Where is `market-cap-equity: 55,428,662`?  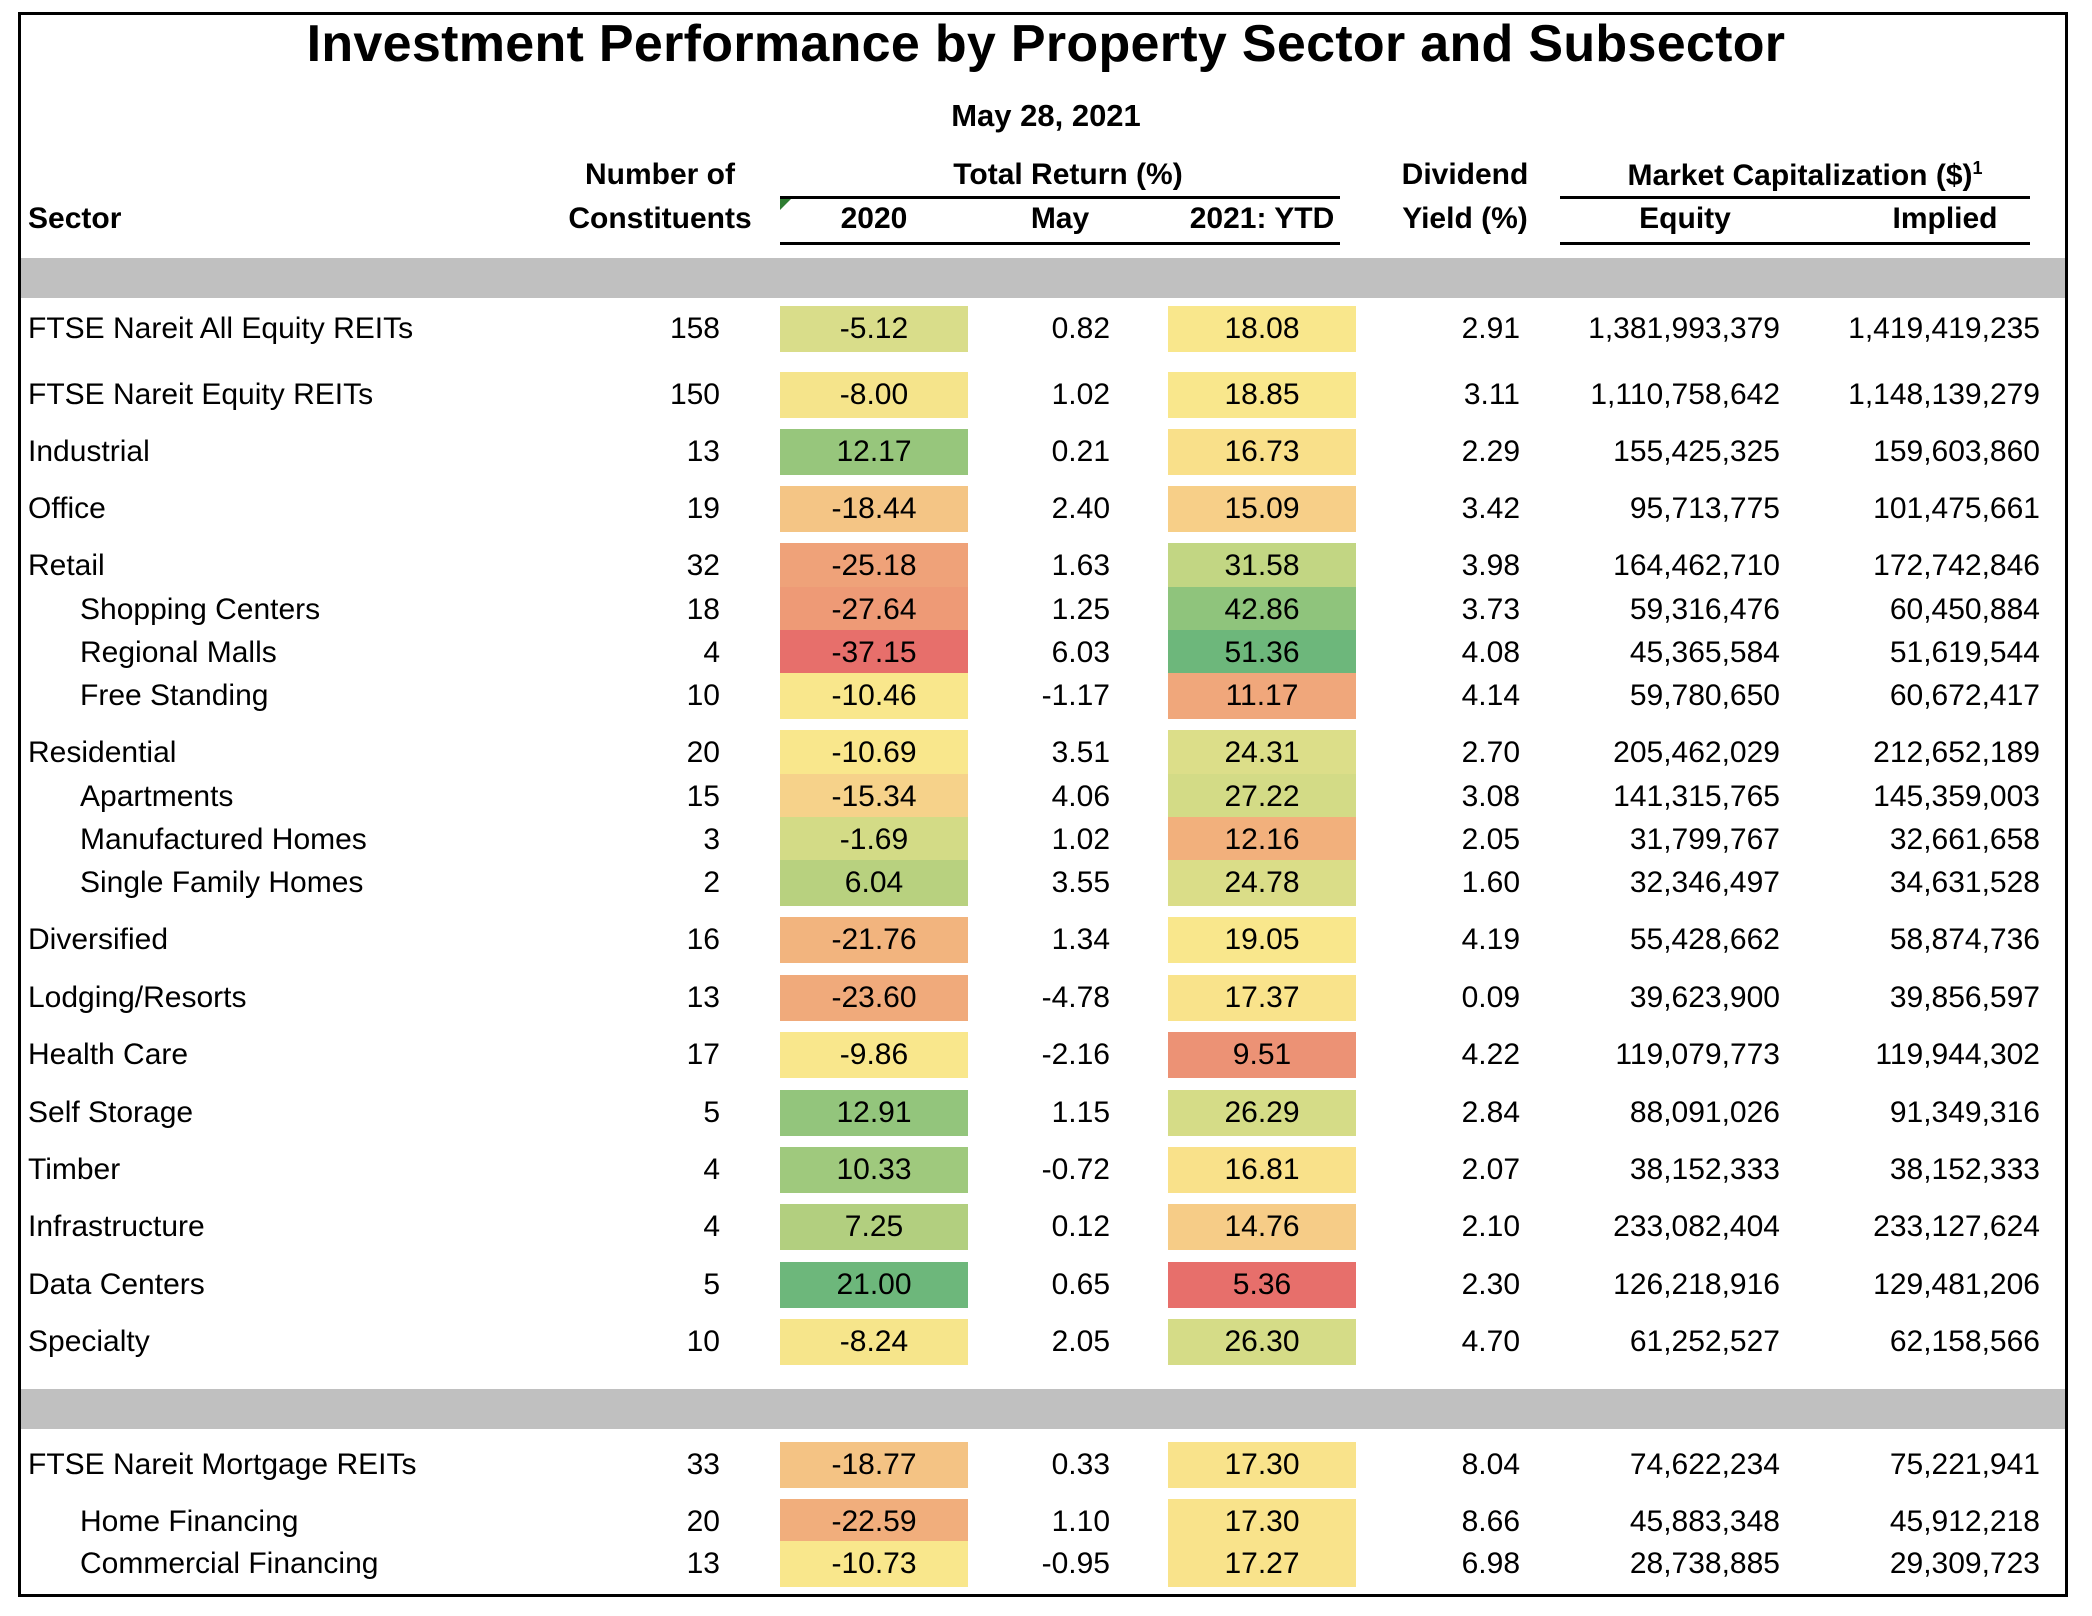
market-cap-equity: 55,428,662 is located at coordinates (1704, 939).